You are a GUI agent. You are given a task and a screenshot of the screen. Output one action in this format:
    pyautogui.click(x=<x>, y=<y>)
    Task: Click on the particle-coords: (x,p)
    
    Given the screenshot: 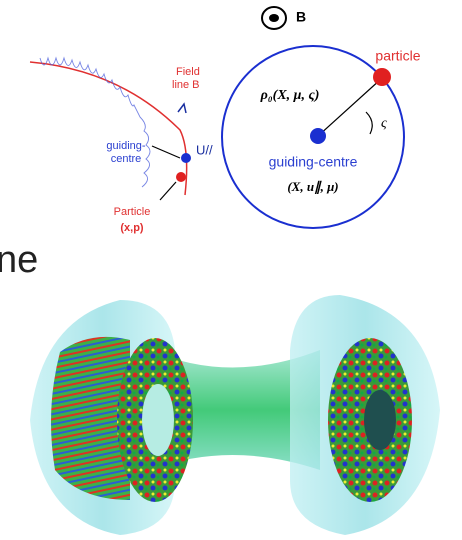 What is the action you would take?
    pyautogui.click(x=132, y=228)
    